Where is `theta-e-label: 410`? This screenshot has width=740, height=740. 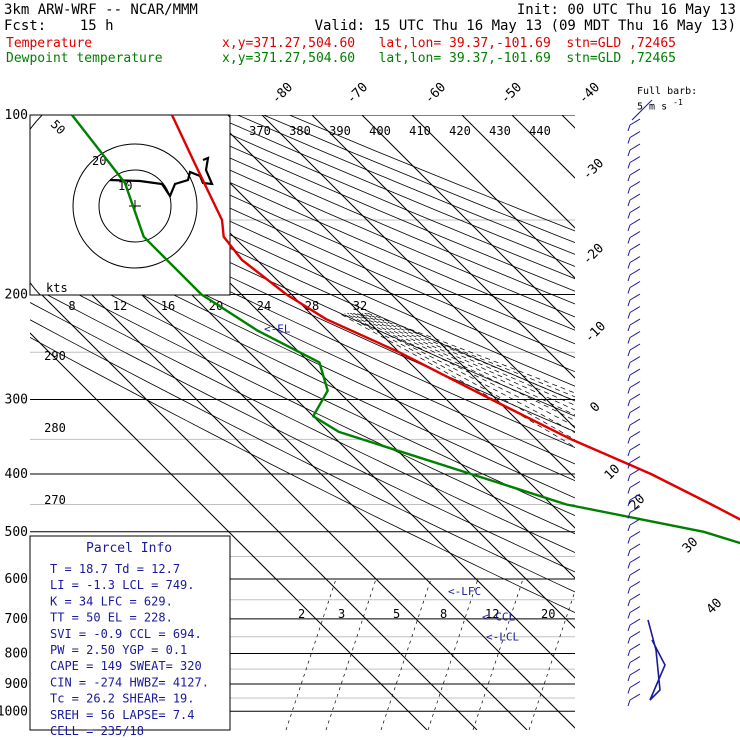
theta-e-label: 410 is located at coordinates (420, 131).